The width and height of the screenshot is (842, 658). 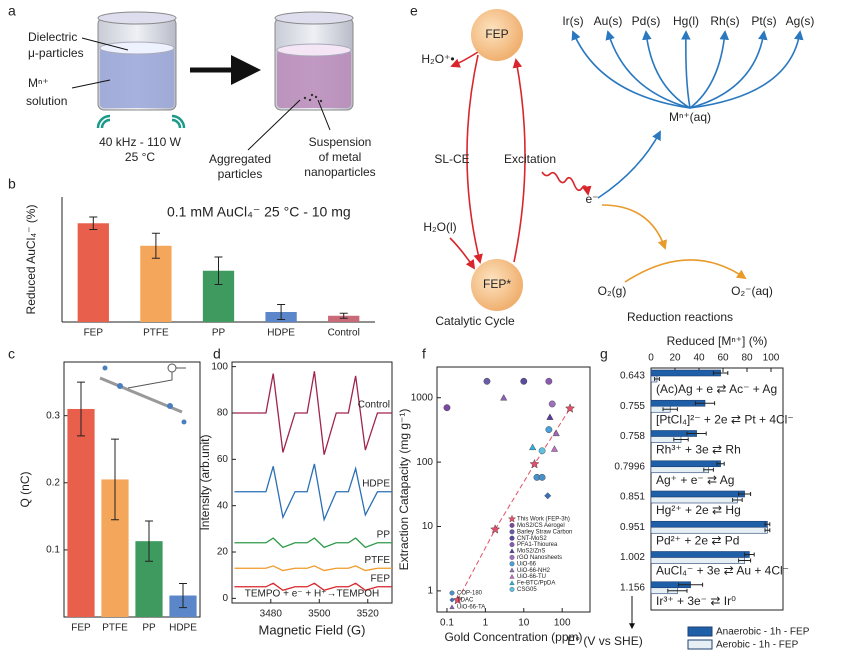 I want to click on panel-letter: b, so click(x=12, y=184).